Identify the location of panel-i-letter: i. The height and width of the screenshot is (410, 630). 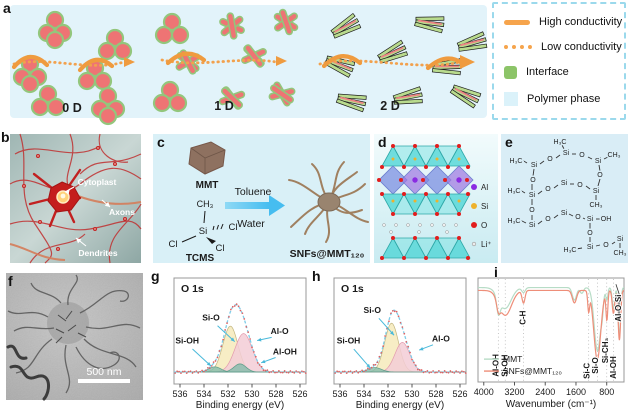
(496, 272).